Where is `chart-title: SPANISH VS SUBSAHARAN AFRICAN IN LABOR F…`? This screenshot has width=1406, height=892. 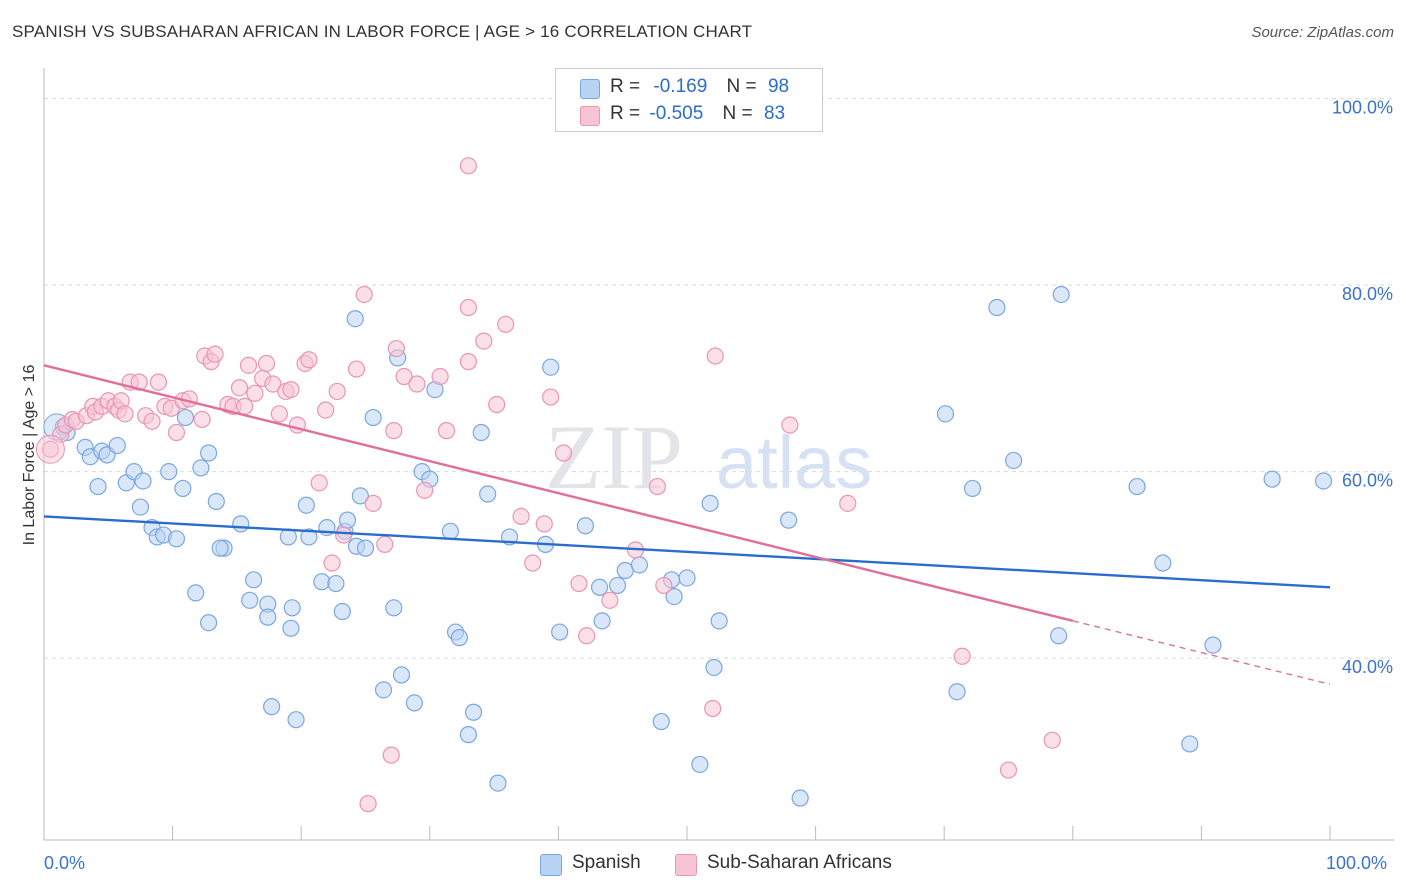 chart-title: SPANISH VS SUBSAHARAN AFRICAN IN LABOR F… is located at coordinates (382, 31).